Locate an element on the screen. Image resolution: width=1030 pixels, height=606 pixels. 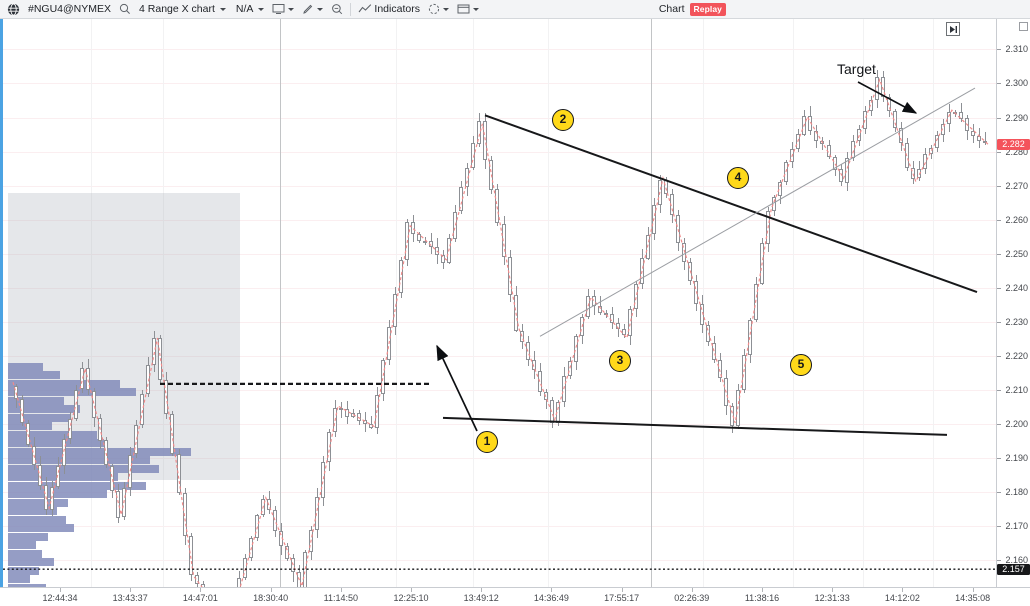
window-icon is located at coordinates (463, 9).